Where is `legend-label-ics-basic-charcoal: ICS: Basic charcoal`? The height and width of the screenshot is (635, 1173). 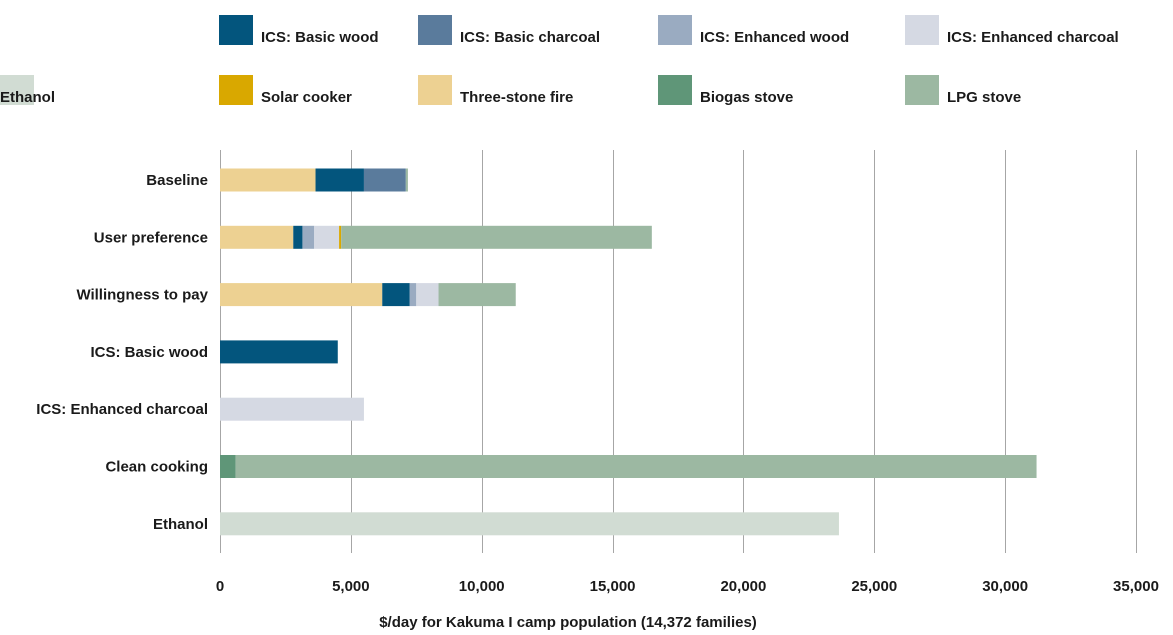
legend-label-ics-basic-charcoal: ICS: Basic charcoal is located at coordinates (530, 37).